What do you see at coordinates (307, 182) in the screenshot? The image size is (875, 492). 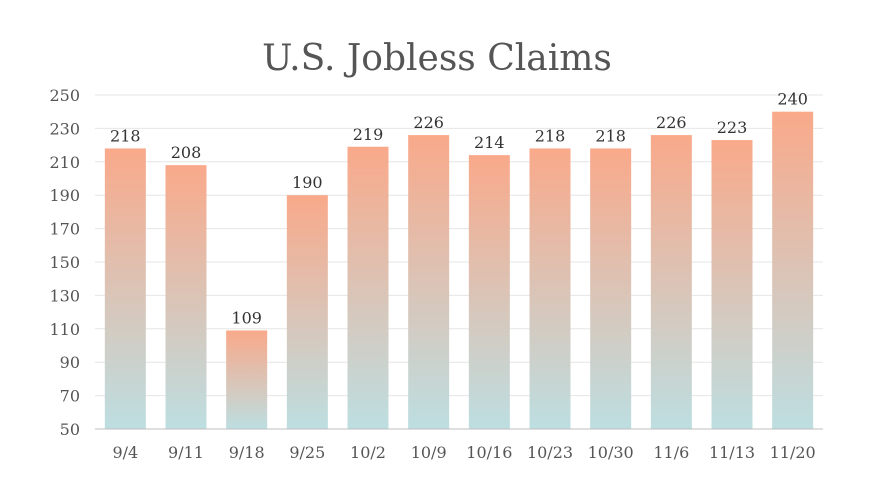 I see `data-label: 190` at bounding box center [307, 182].